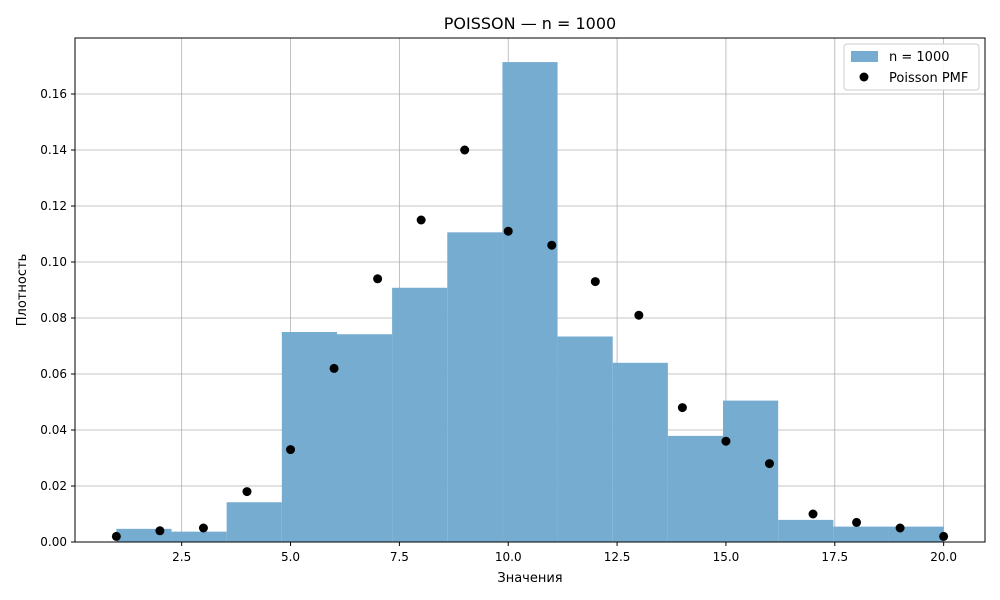  Describe the element at coordinates (911, 67) in the screenshot. I see `legend: n = 1000 Poisson PMF` at that location.